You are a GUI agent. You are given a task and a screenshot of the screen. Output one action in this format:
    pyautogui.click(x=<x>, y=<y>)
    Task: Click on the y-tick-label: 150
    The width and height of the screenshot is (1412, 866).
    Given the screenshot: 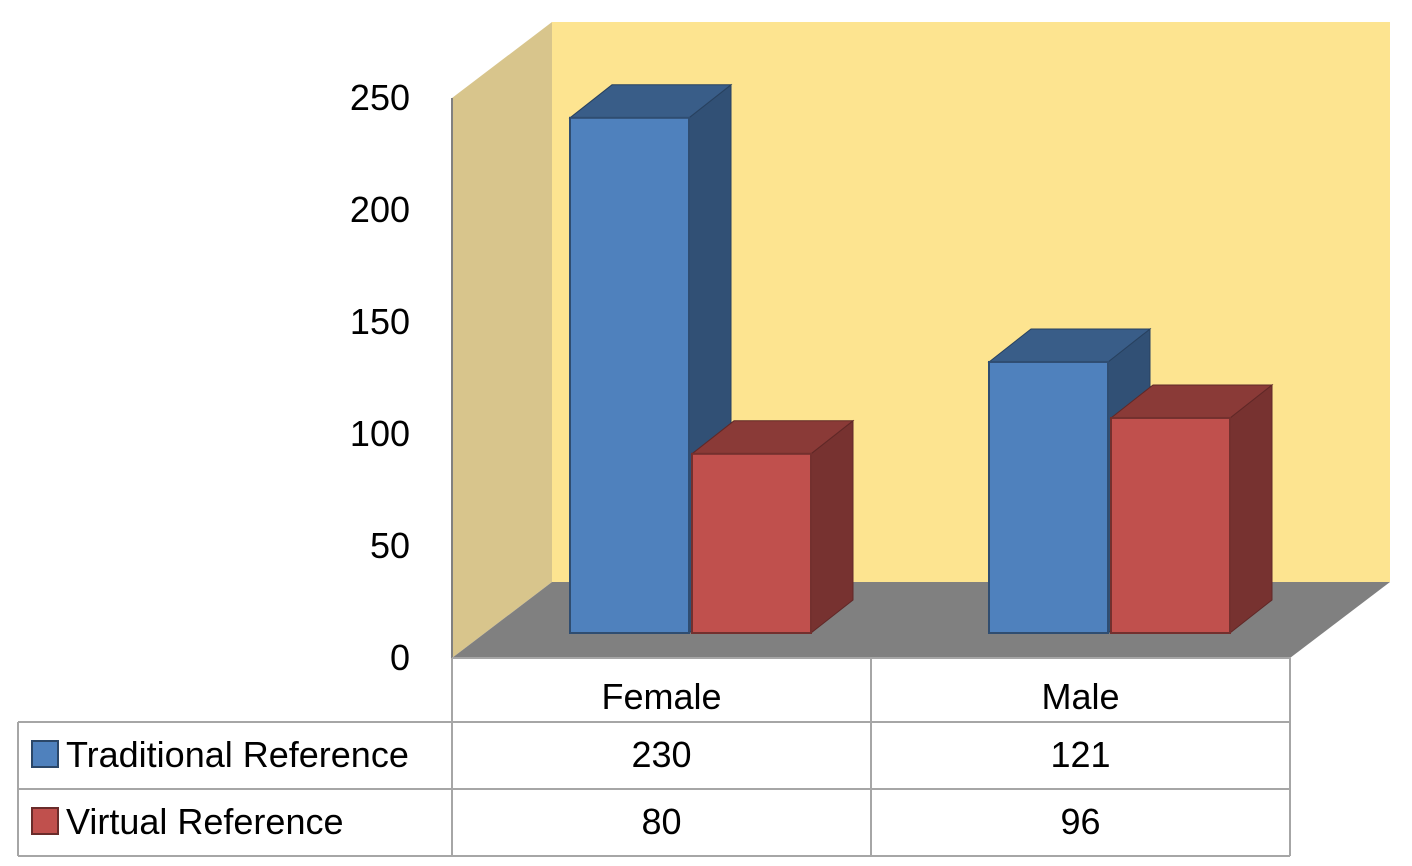 What is the action you would take?
    pyautogui.click(x=380, y=321)
    